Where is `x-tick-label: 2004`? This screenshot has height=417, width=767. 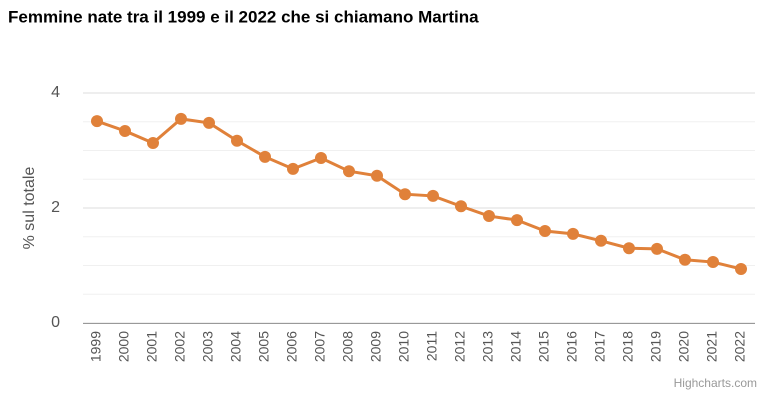 x-tick-label: 2004 is located at coordinates (236, 346).